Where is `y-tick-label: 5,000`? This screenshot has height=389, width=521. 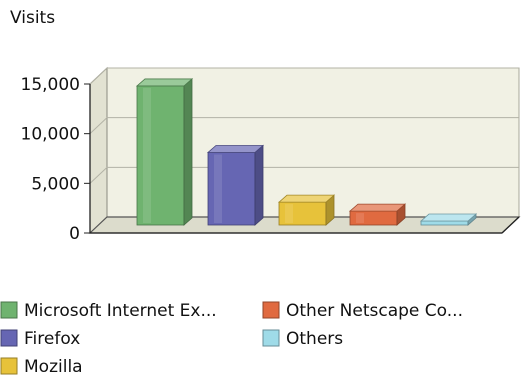
y-tick-label: 5,000 is located at coordinates (55, 184).